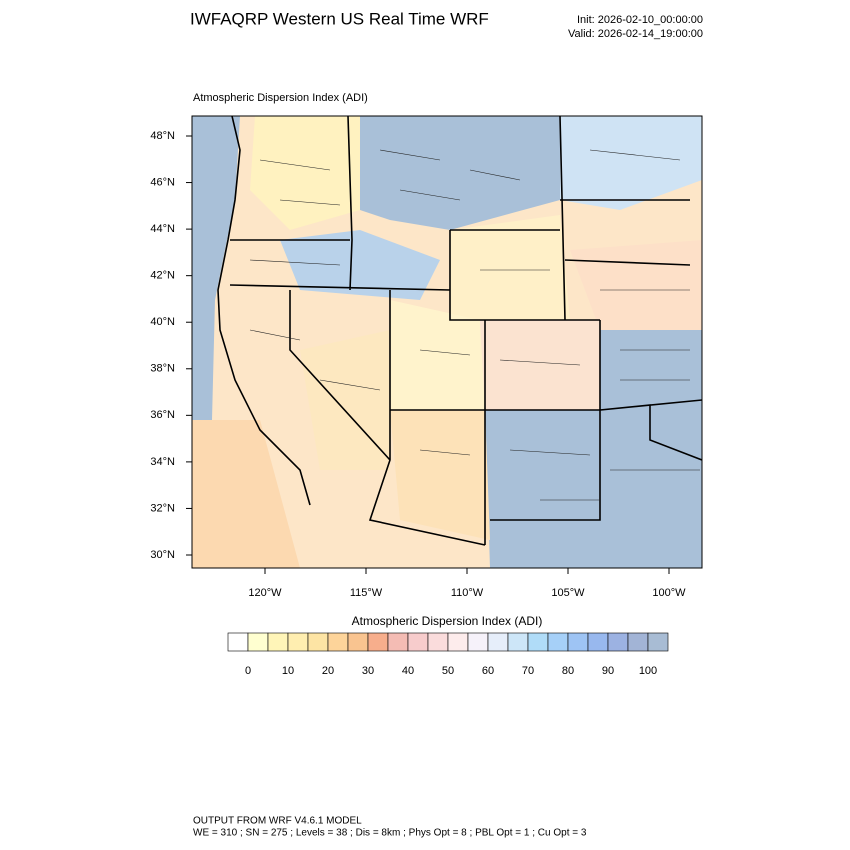 Image resolution: width=850 pixels, height=850 pixels. I want to click on lat-tick-label: 40°N, so click(162, 322).